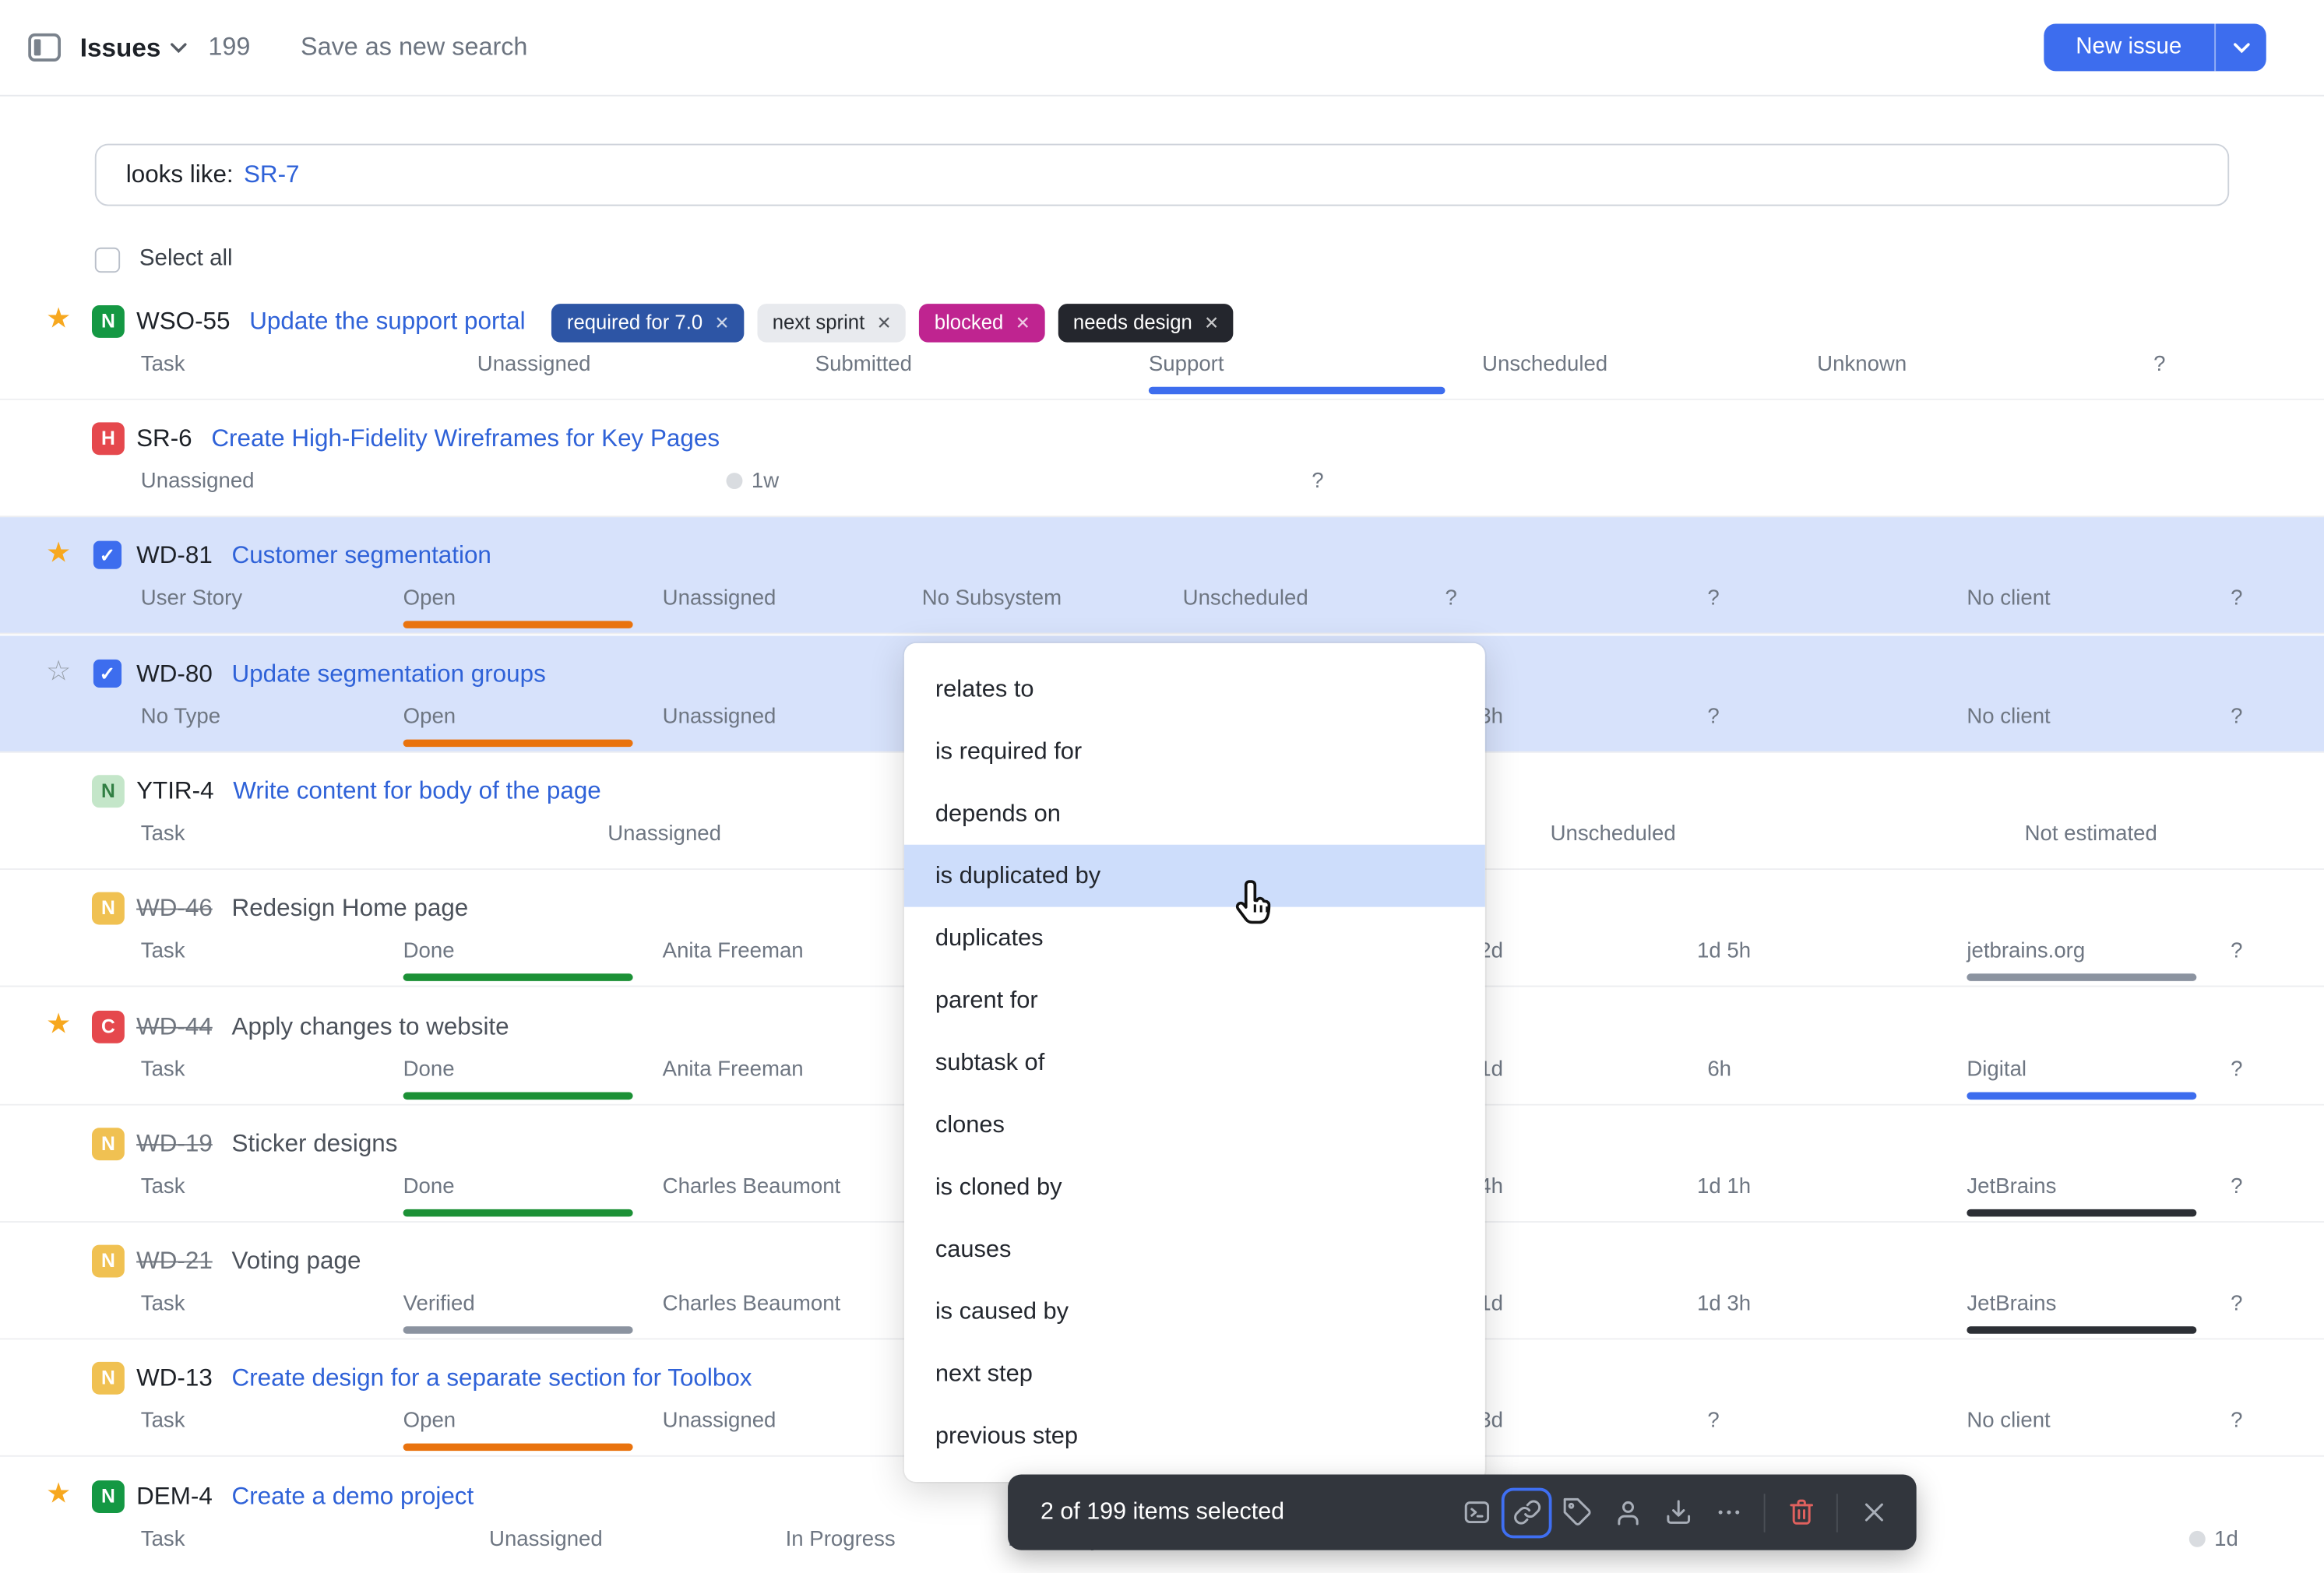 This screenshot has height=1573, width=2324. I want to click on issue-attribute: User Story, so click(191, 598).